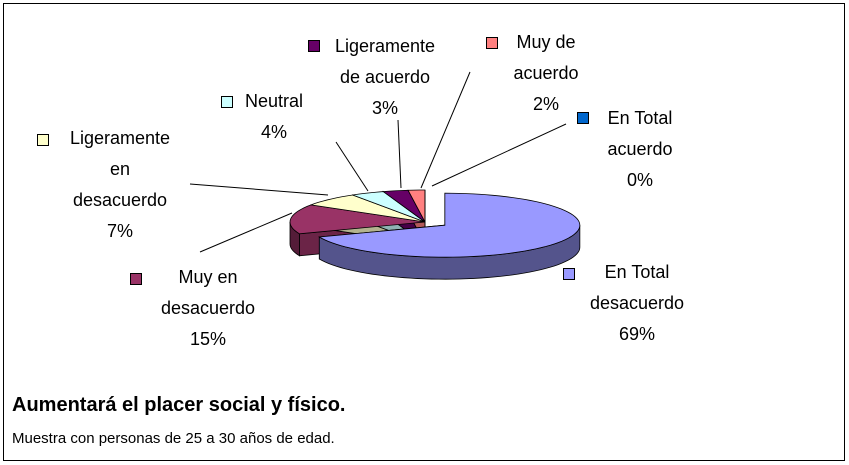 Image resolution: width=849 pixels, height=465 pixels. What do you see at coordinates (545, 104) in the screenshot?
I see `value-label: 2%` at bounding box center [545, 104].